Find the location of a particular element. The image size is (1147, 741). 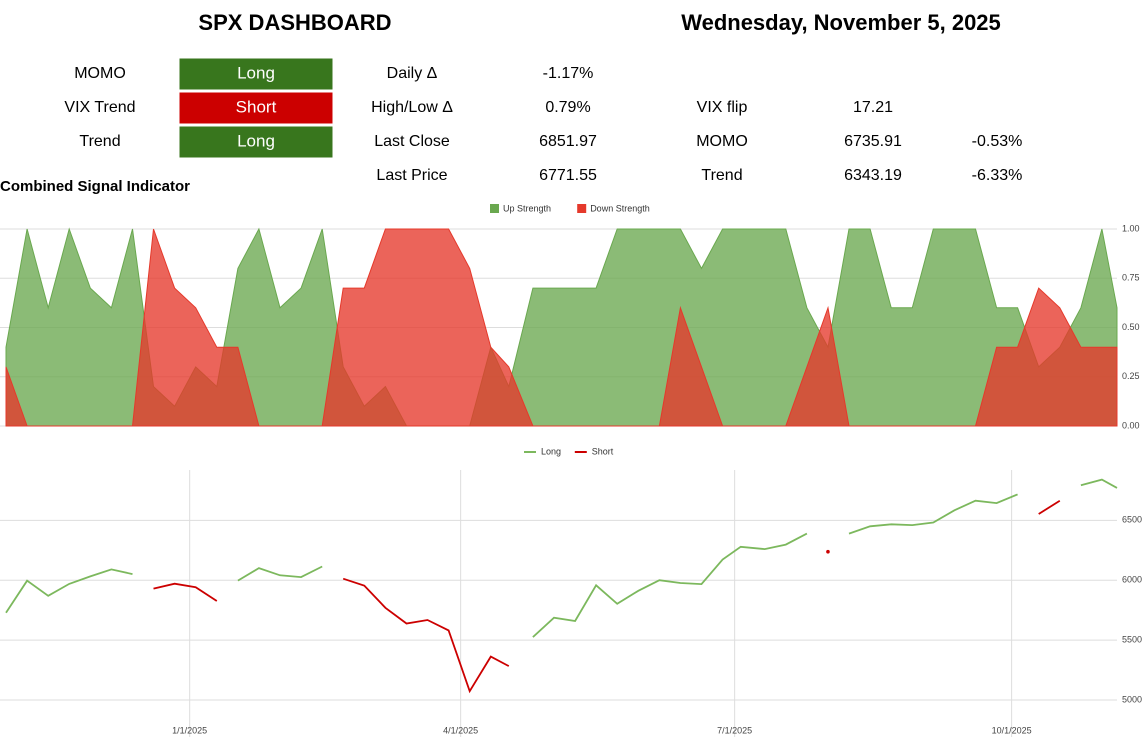

stat-value: 6771.55 is located at coordinates (568, 175).